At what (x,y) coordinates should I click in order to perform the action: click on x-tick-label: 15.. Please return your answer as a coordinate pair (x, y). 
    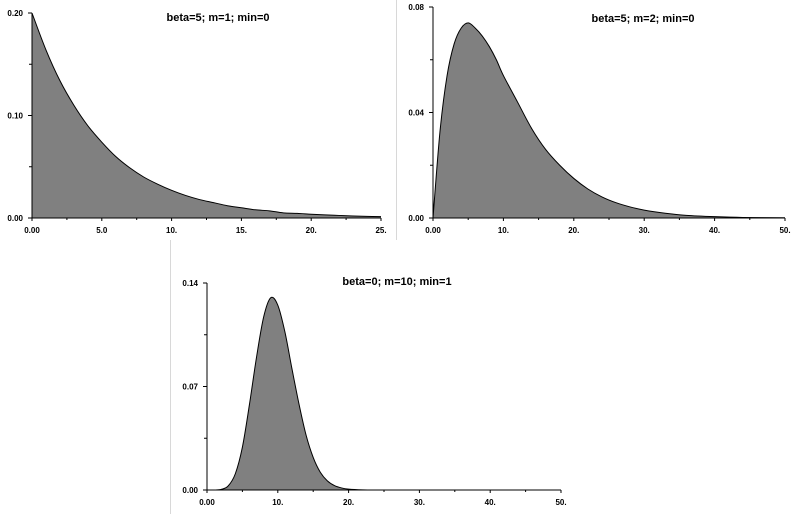
    Looking at the image, I should click on (241, 230).